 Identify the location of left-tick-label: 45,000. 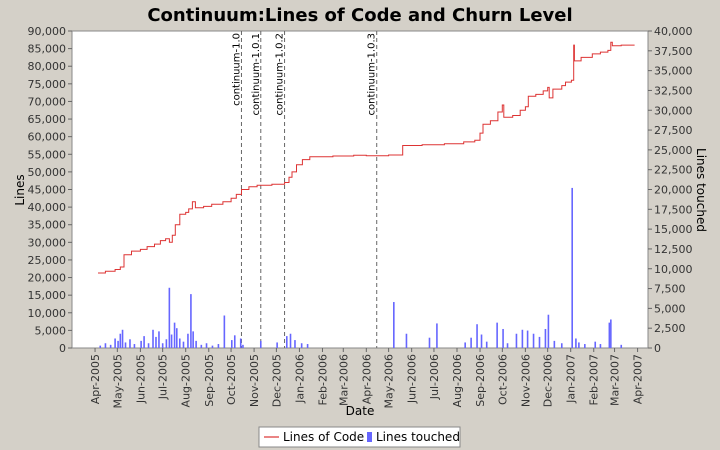
(47, 190).